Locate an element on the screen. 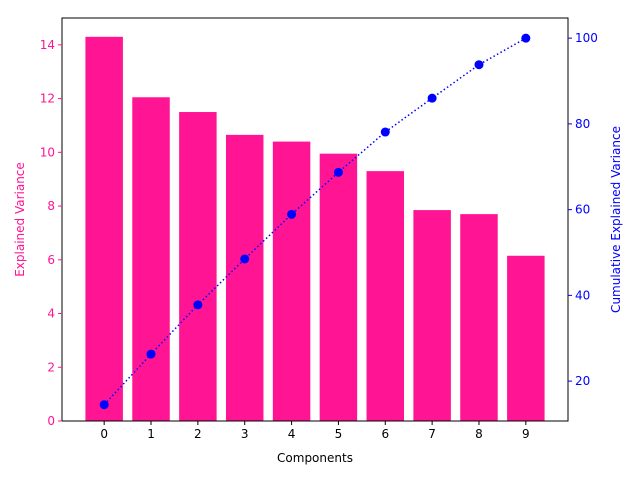 The height and width of the screenshot is (484, 640). right-tick-label: 60 is located at coordinates (582, 210).